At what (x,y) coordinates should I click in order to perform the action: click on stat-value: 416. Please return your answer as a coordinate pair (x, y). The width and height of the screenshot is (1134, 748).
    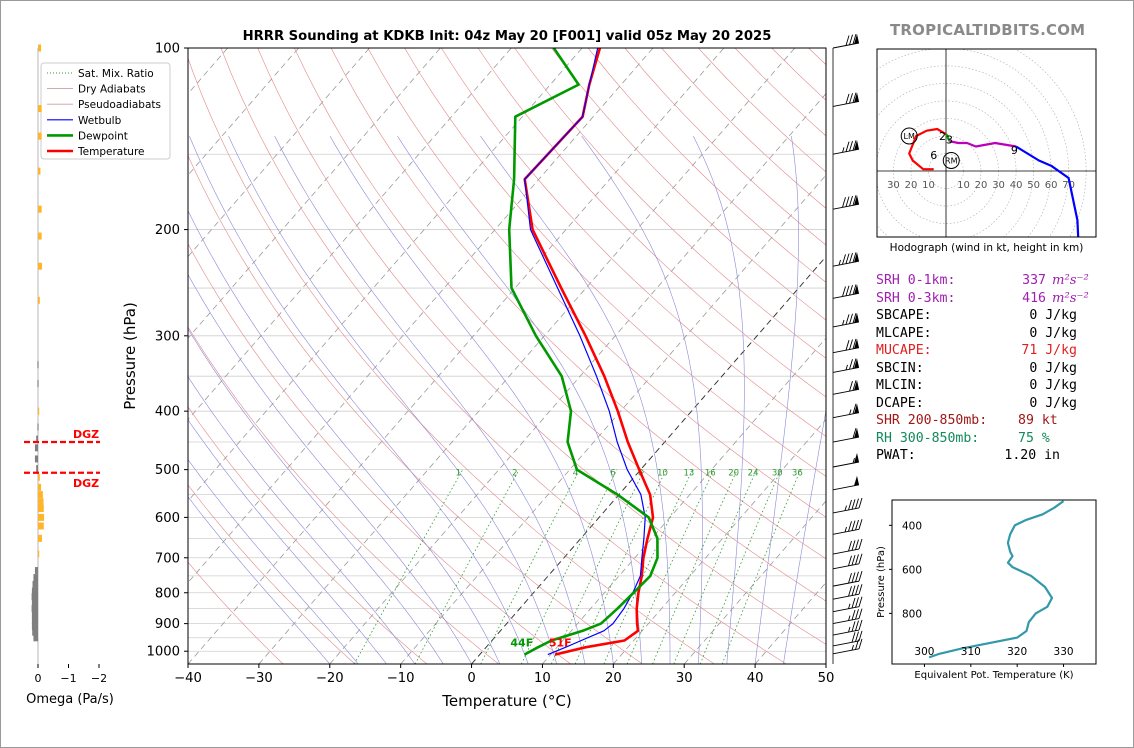
    Looking at the image, I should click on (1034, 298).